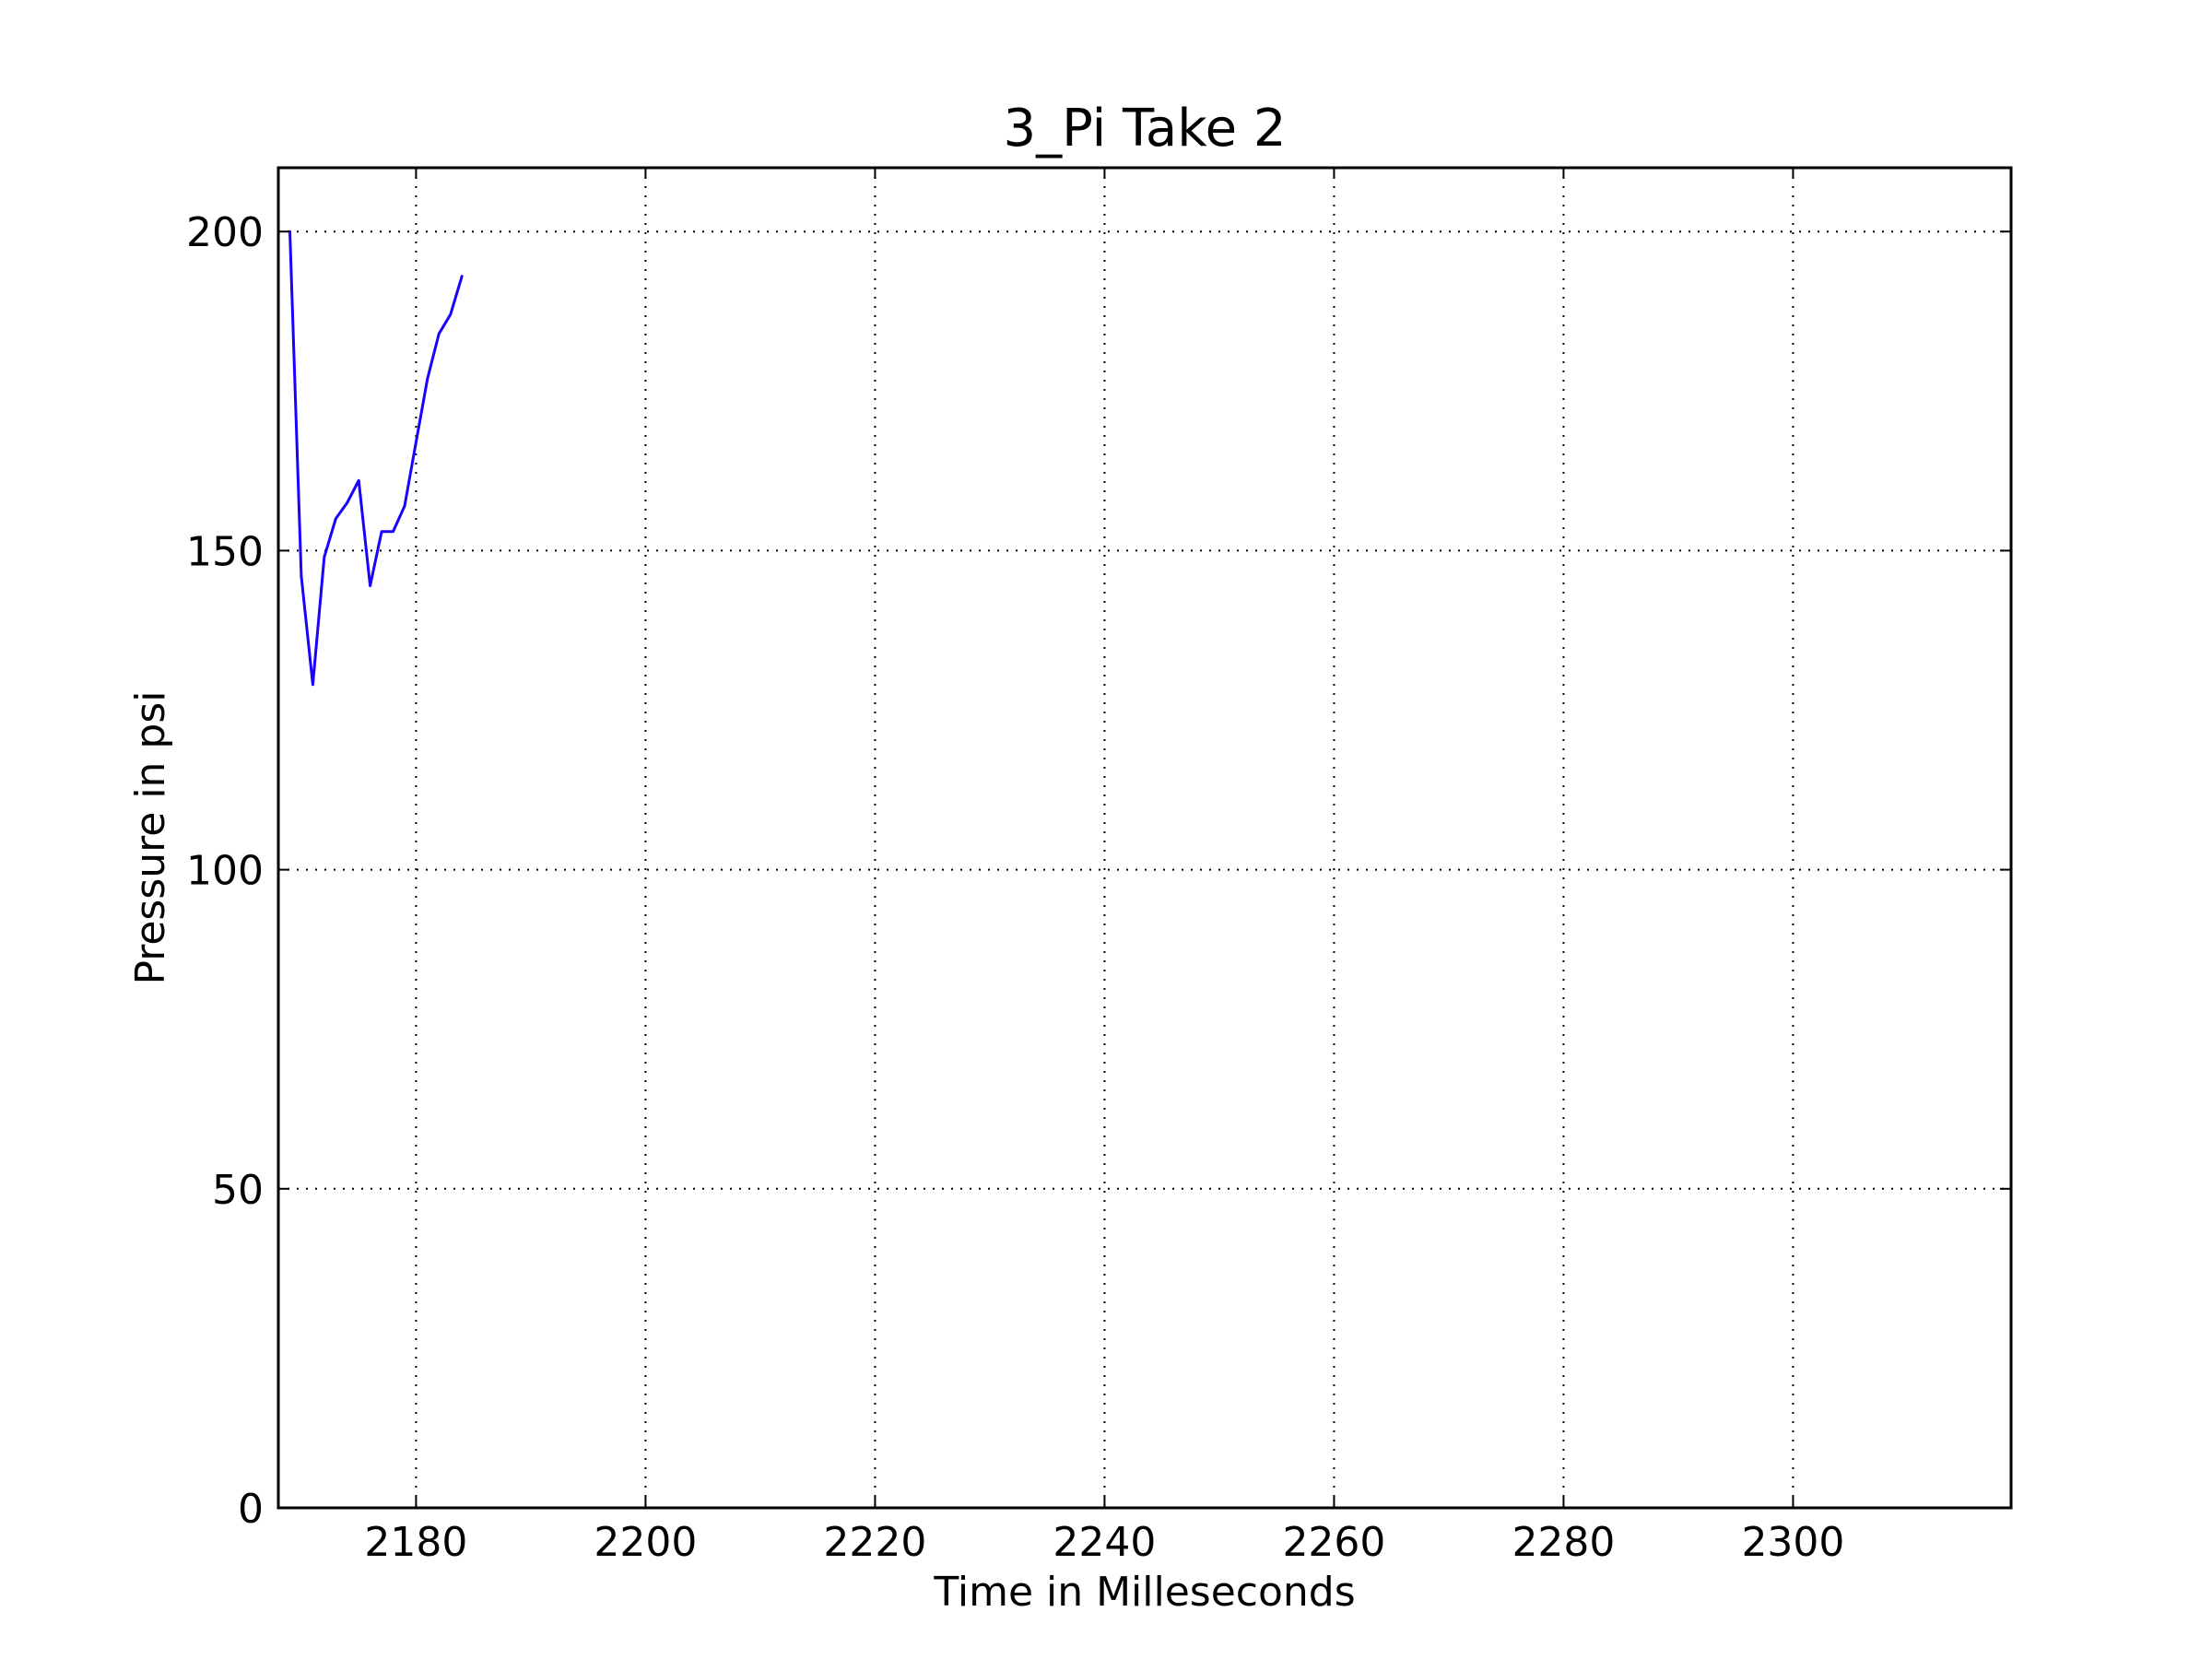 The width and height of the screenshot is (2212, 1659). I want to click on y-tick-label: 150, so click(225, 551).